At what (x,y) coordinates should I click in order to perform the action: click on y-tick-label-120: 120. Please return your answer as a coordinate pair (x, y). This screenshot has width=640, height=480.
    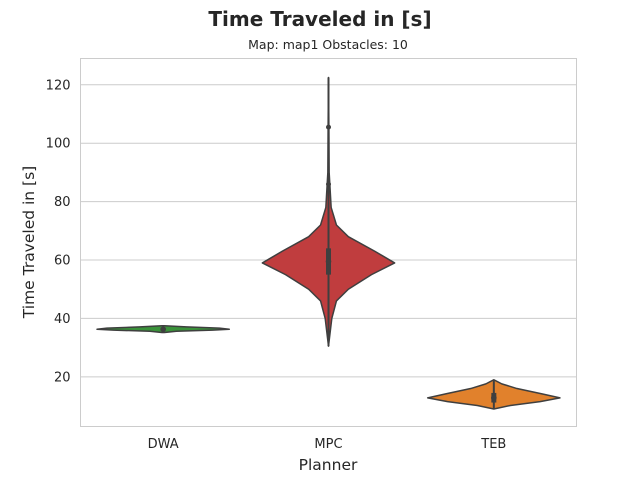
    Looking at the image, I should click on (58, 85).